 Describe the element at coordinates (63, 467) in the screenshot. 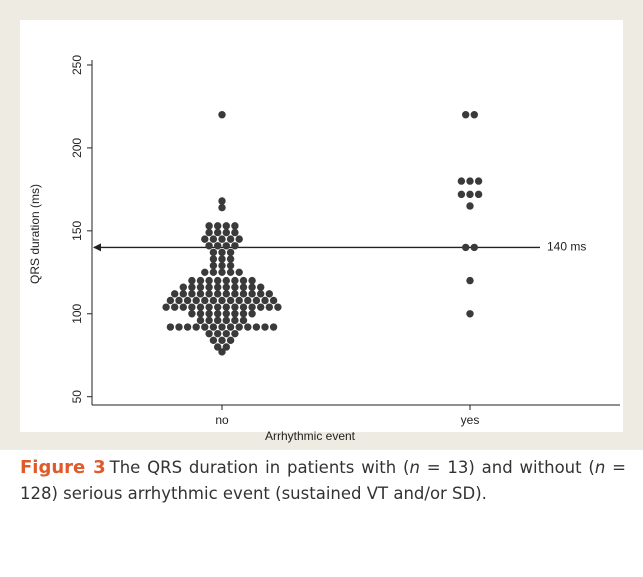

I see `caption-text: Figure 3` at that location.